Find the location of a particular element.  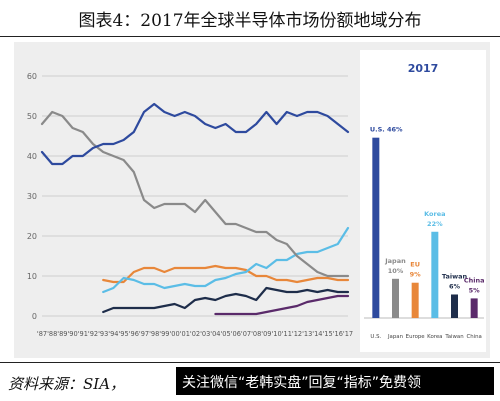

line-chart-y-axis: 0 10 20 30 40 50 60 is located at coordinates (32, 196).